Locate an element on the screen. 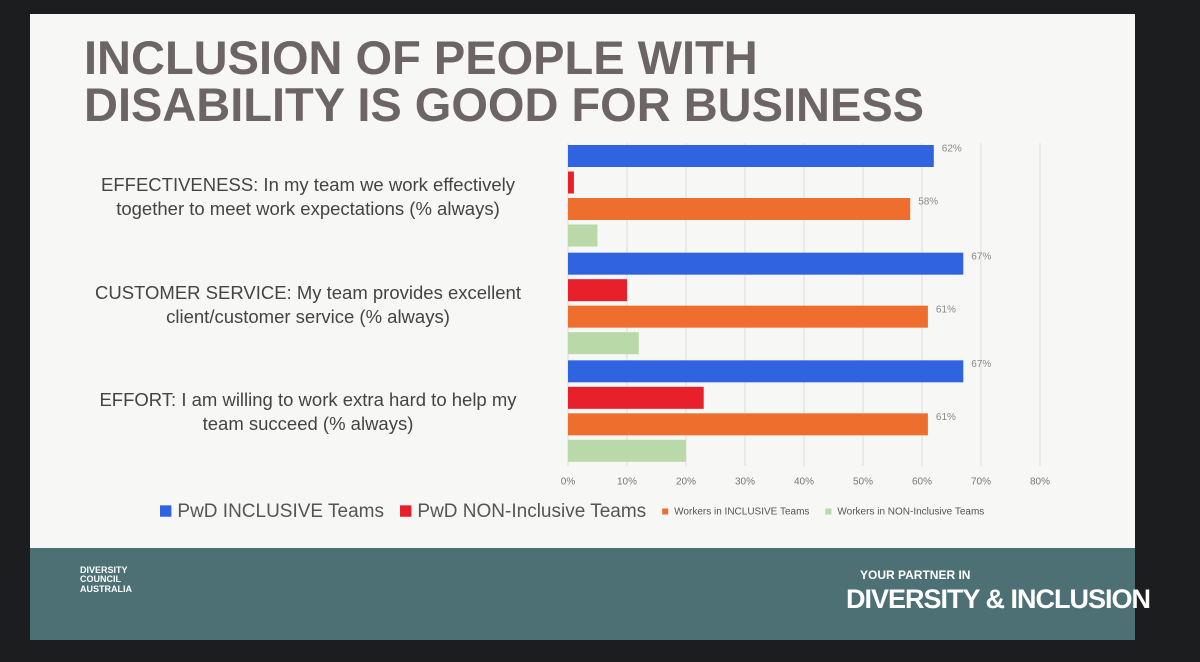  x-tick-label: 40% is located at coordinates (804, 482).